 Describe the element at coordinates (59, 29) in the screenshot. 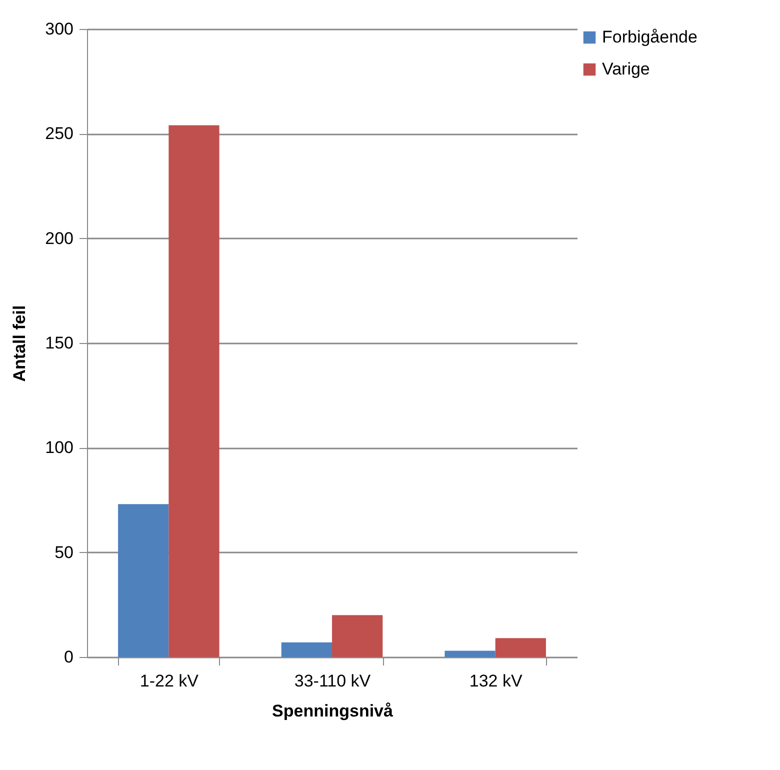

I see `y-tick-label: 300` at that location.